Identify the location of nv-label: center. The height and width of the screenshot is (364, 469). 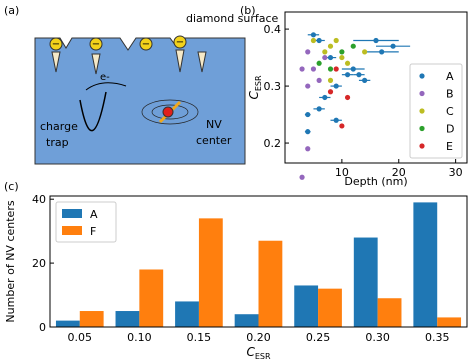
(214, 140).